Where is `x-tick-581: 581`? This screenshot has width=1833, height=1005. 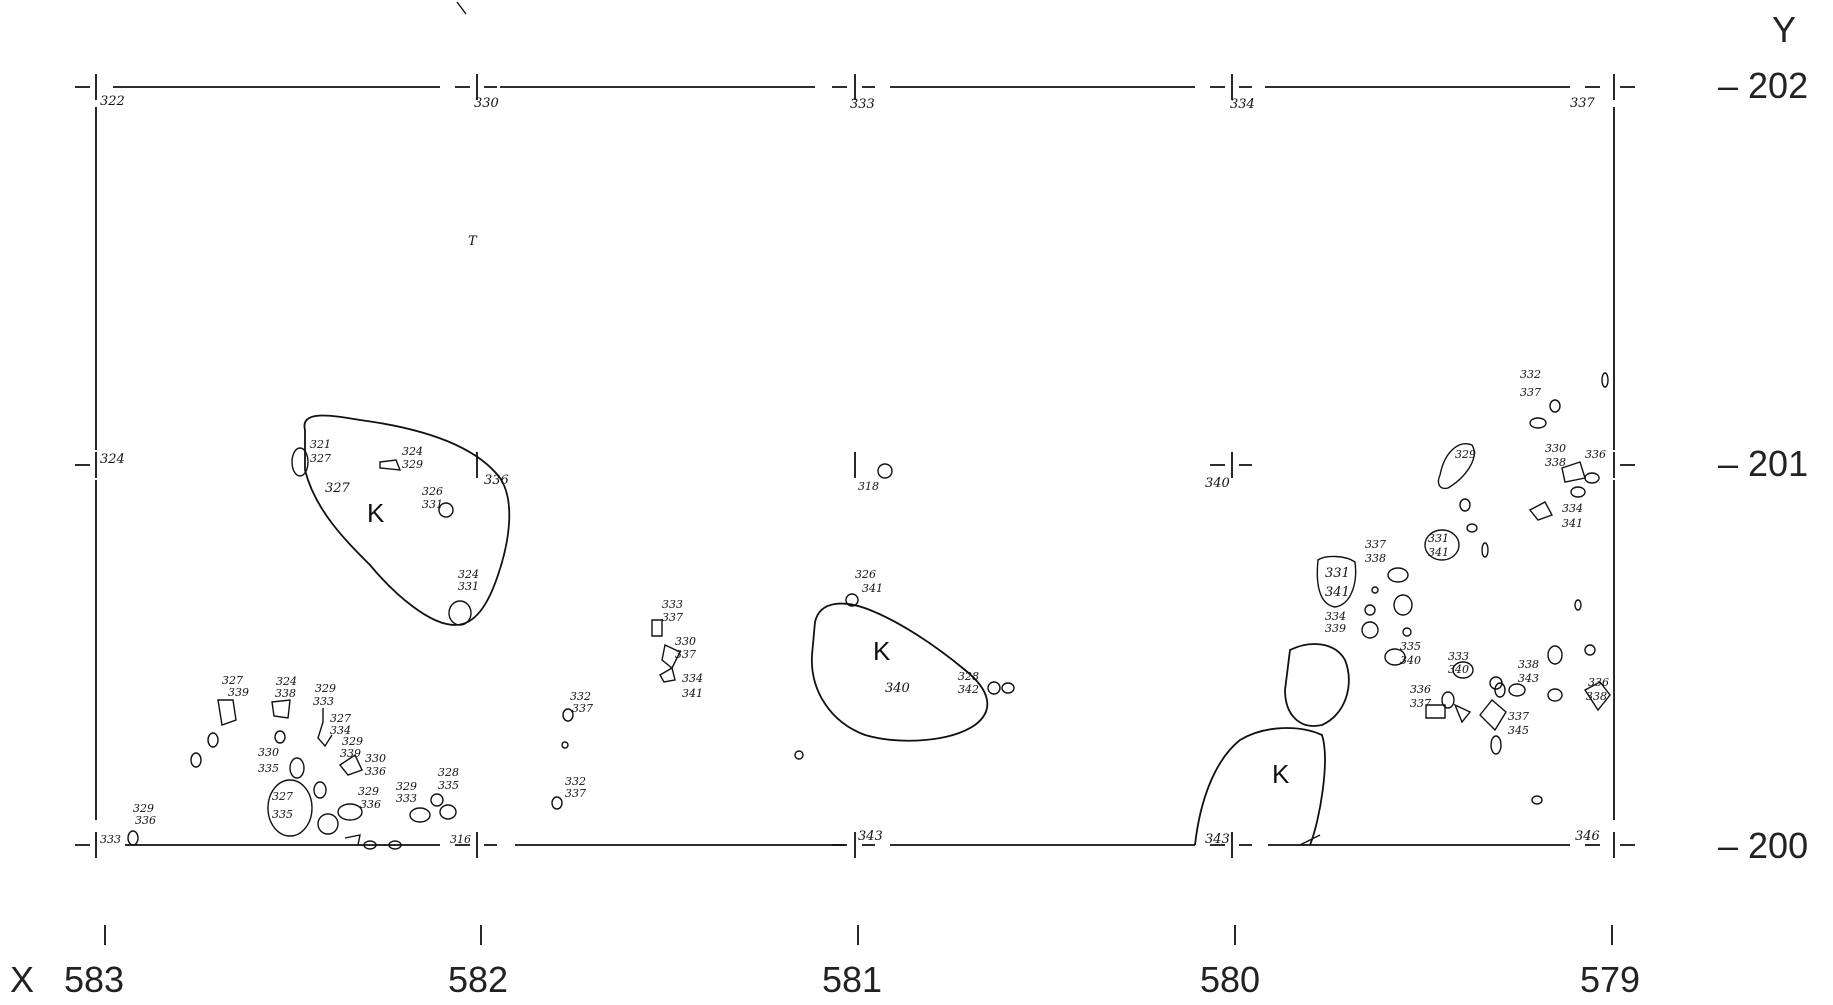 x-tick-581: 581 is located at coordinates (852, 979).